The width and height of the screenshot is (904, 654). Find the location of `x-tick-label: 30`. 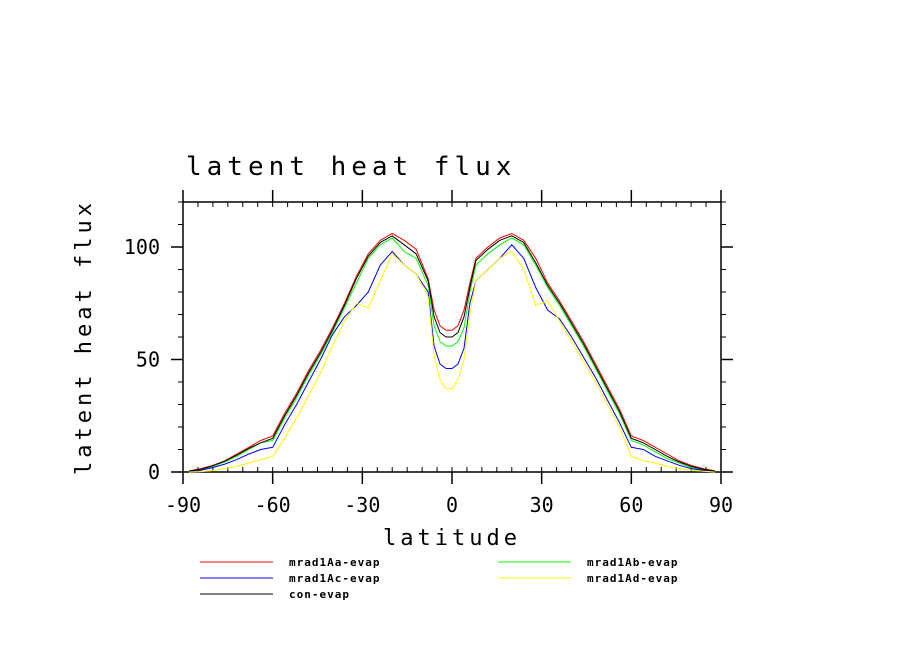

x-tick-label: 30 is located at coordinates (542, 505).